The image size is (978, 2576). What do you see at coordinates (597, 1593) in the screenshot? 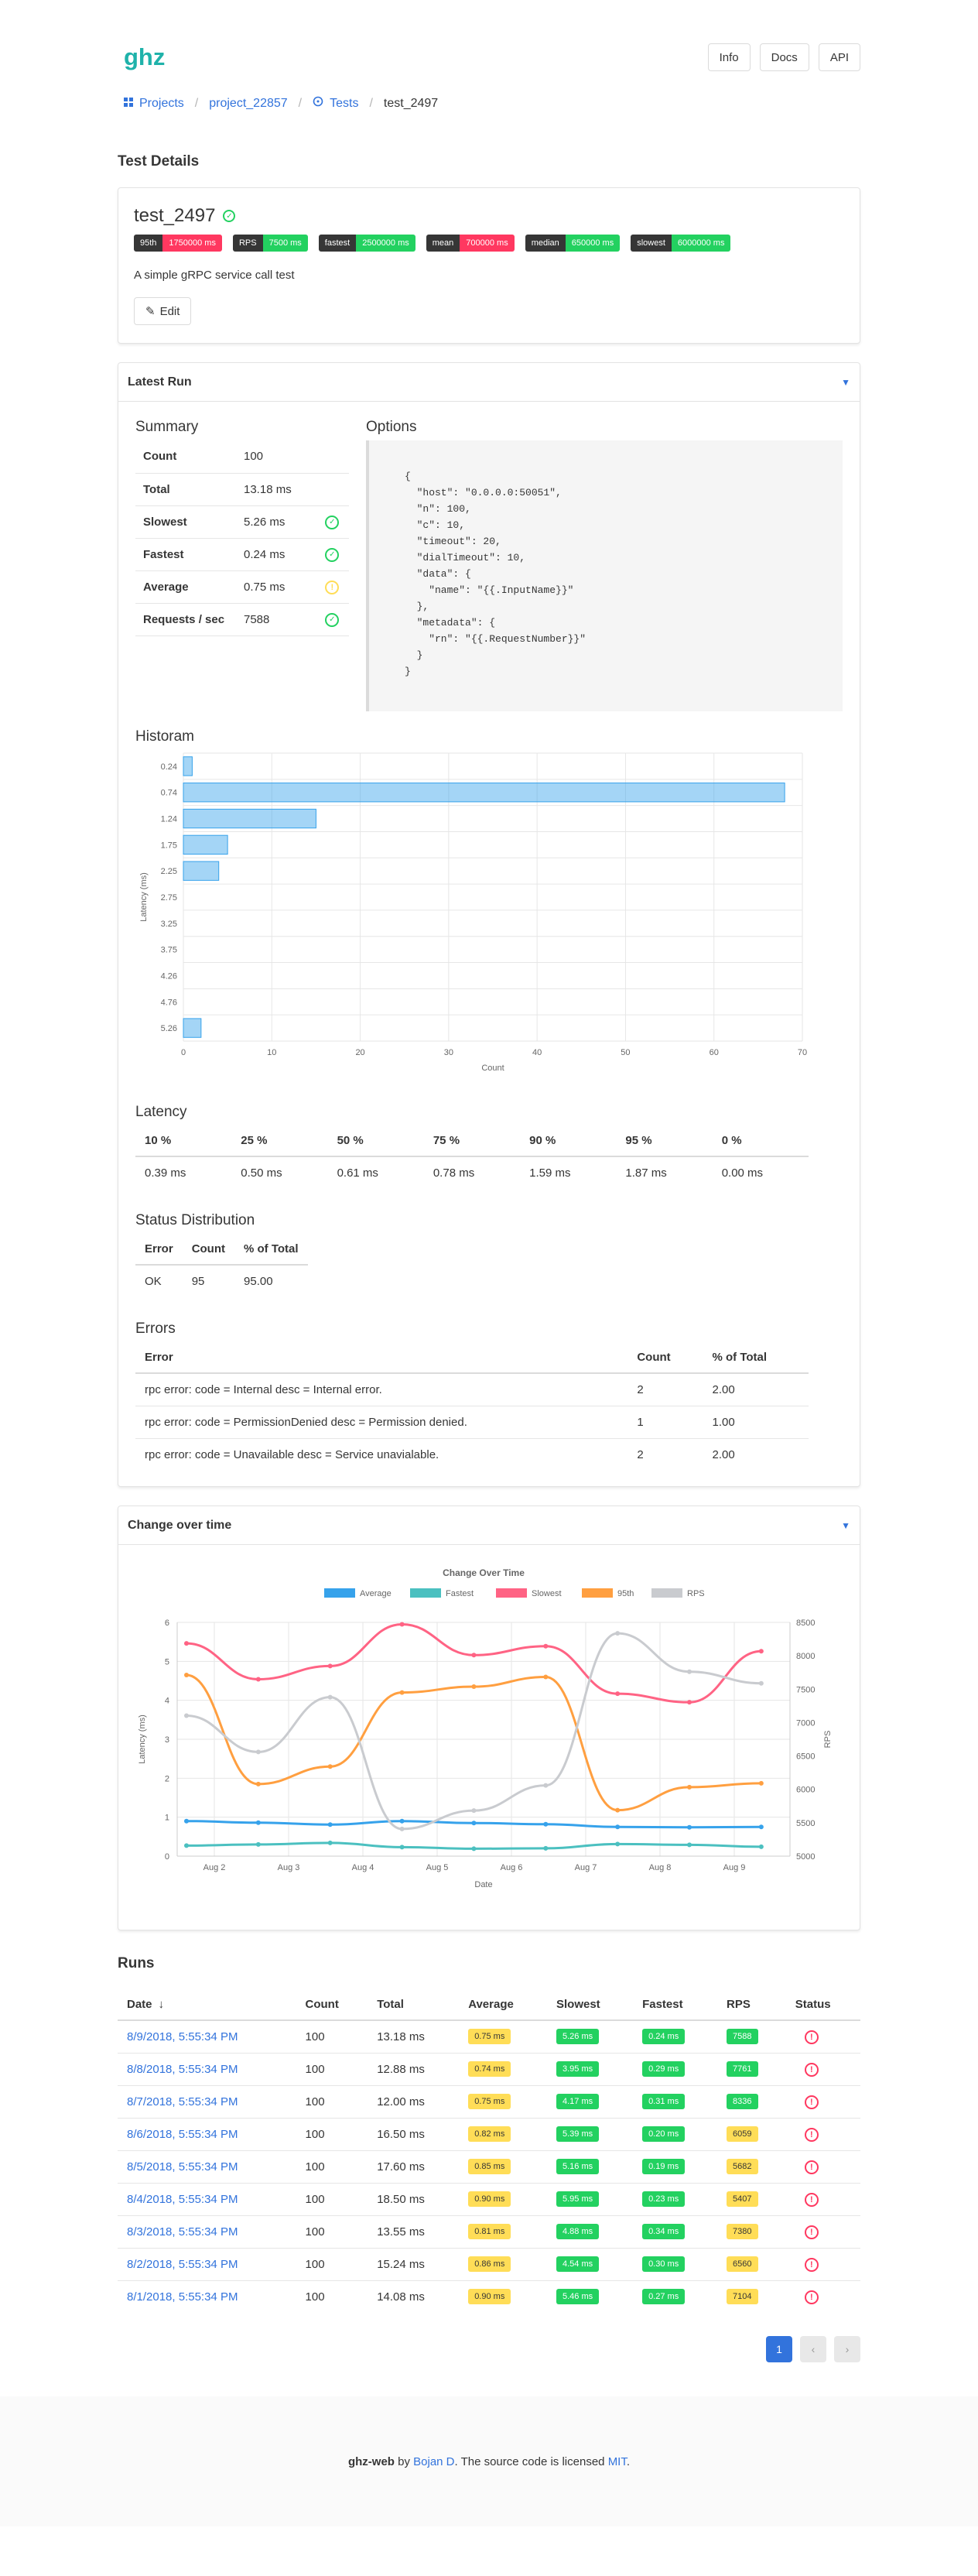
I see `legend-swatch` at bounding box center [597, 1593].